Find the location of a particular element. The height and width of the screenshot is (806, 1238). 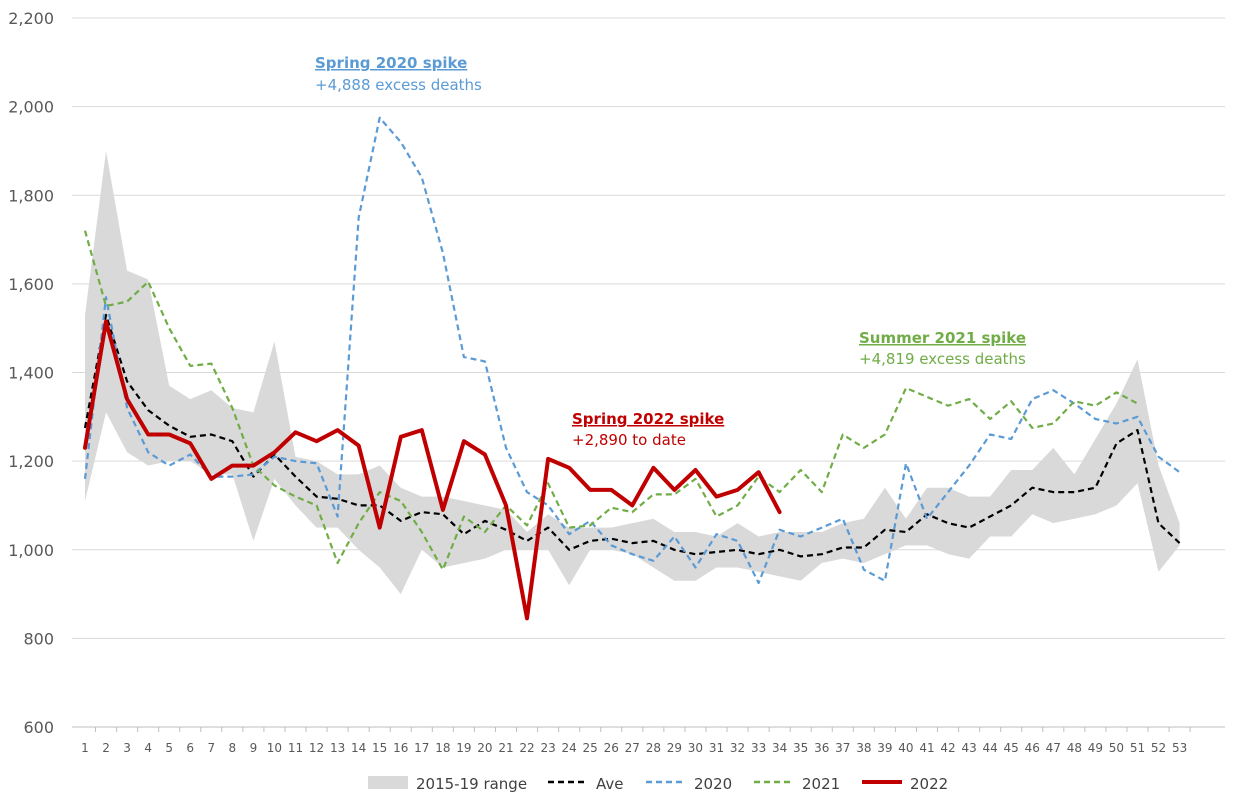

annotation-summer-2021-title: Summer 2021 spike is located at coordinates (942, 338).